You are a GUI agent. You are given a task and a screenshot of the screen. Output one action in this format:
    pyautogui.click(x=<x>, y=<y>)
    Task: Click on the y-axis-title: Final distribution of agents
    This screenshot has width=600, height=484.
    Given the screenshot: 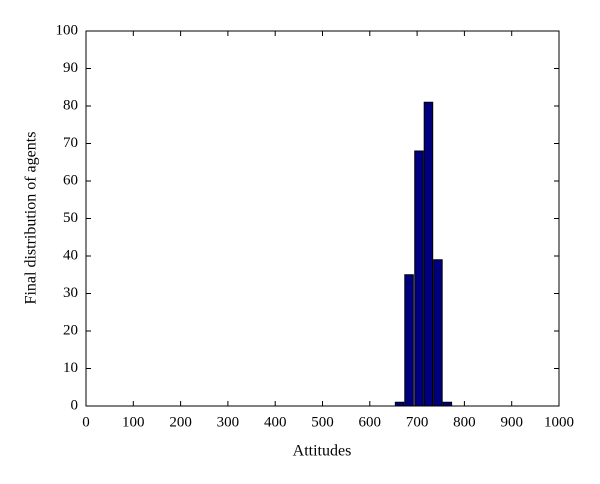 What is the action you would take?
    pyautogui.click(x=31, y=218)
    